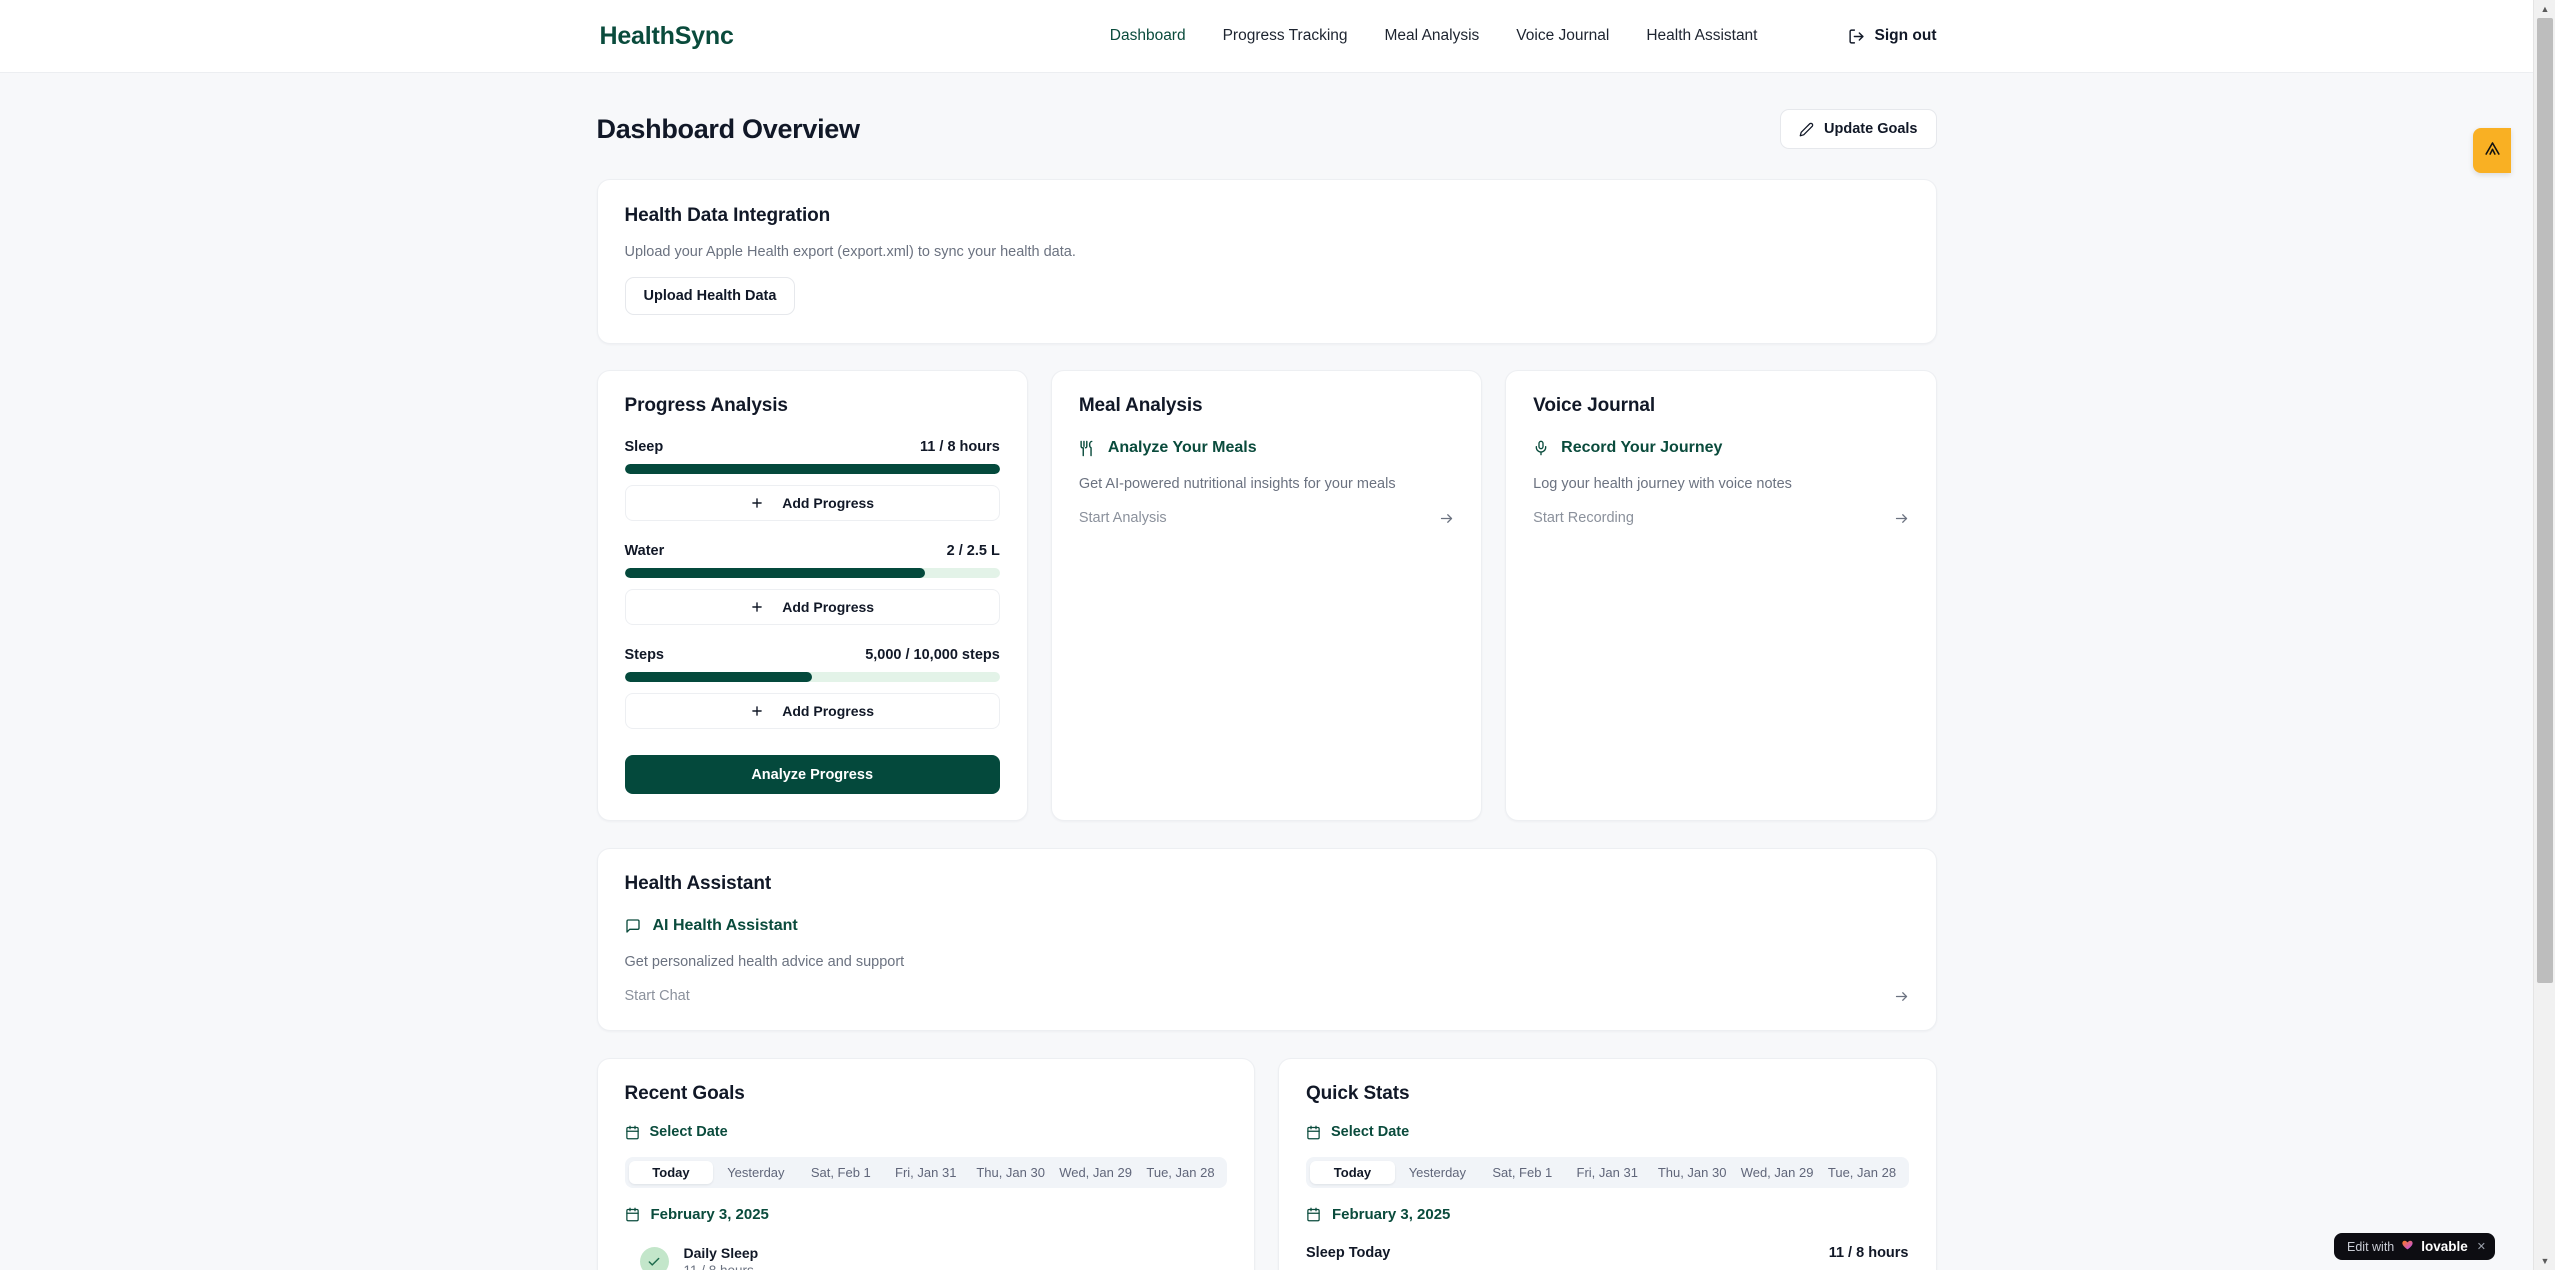  I want to click on page-title: Dashboard Overview, so click(728, 128).